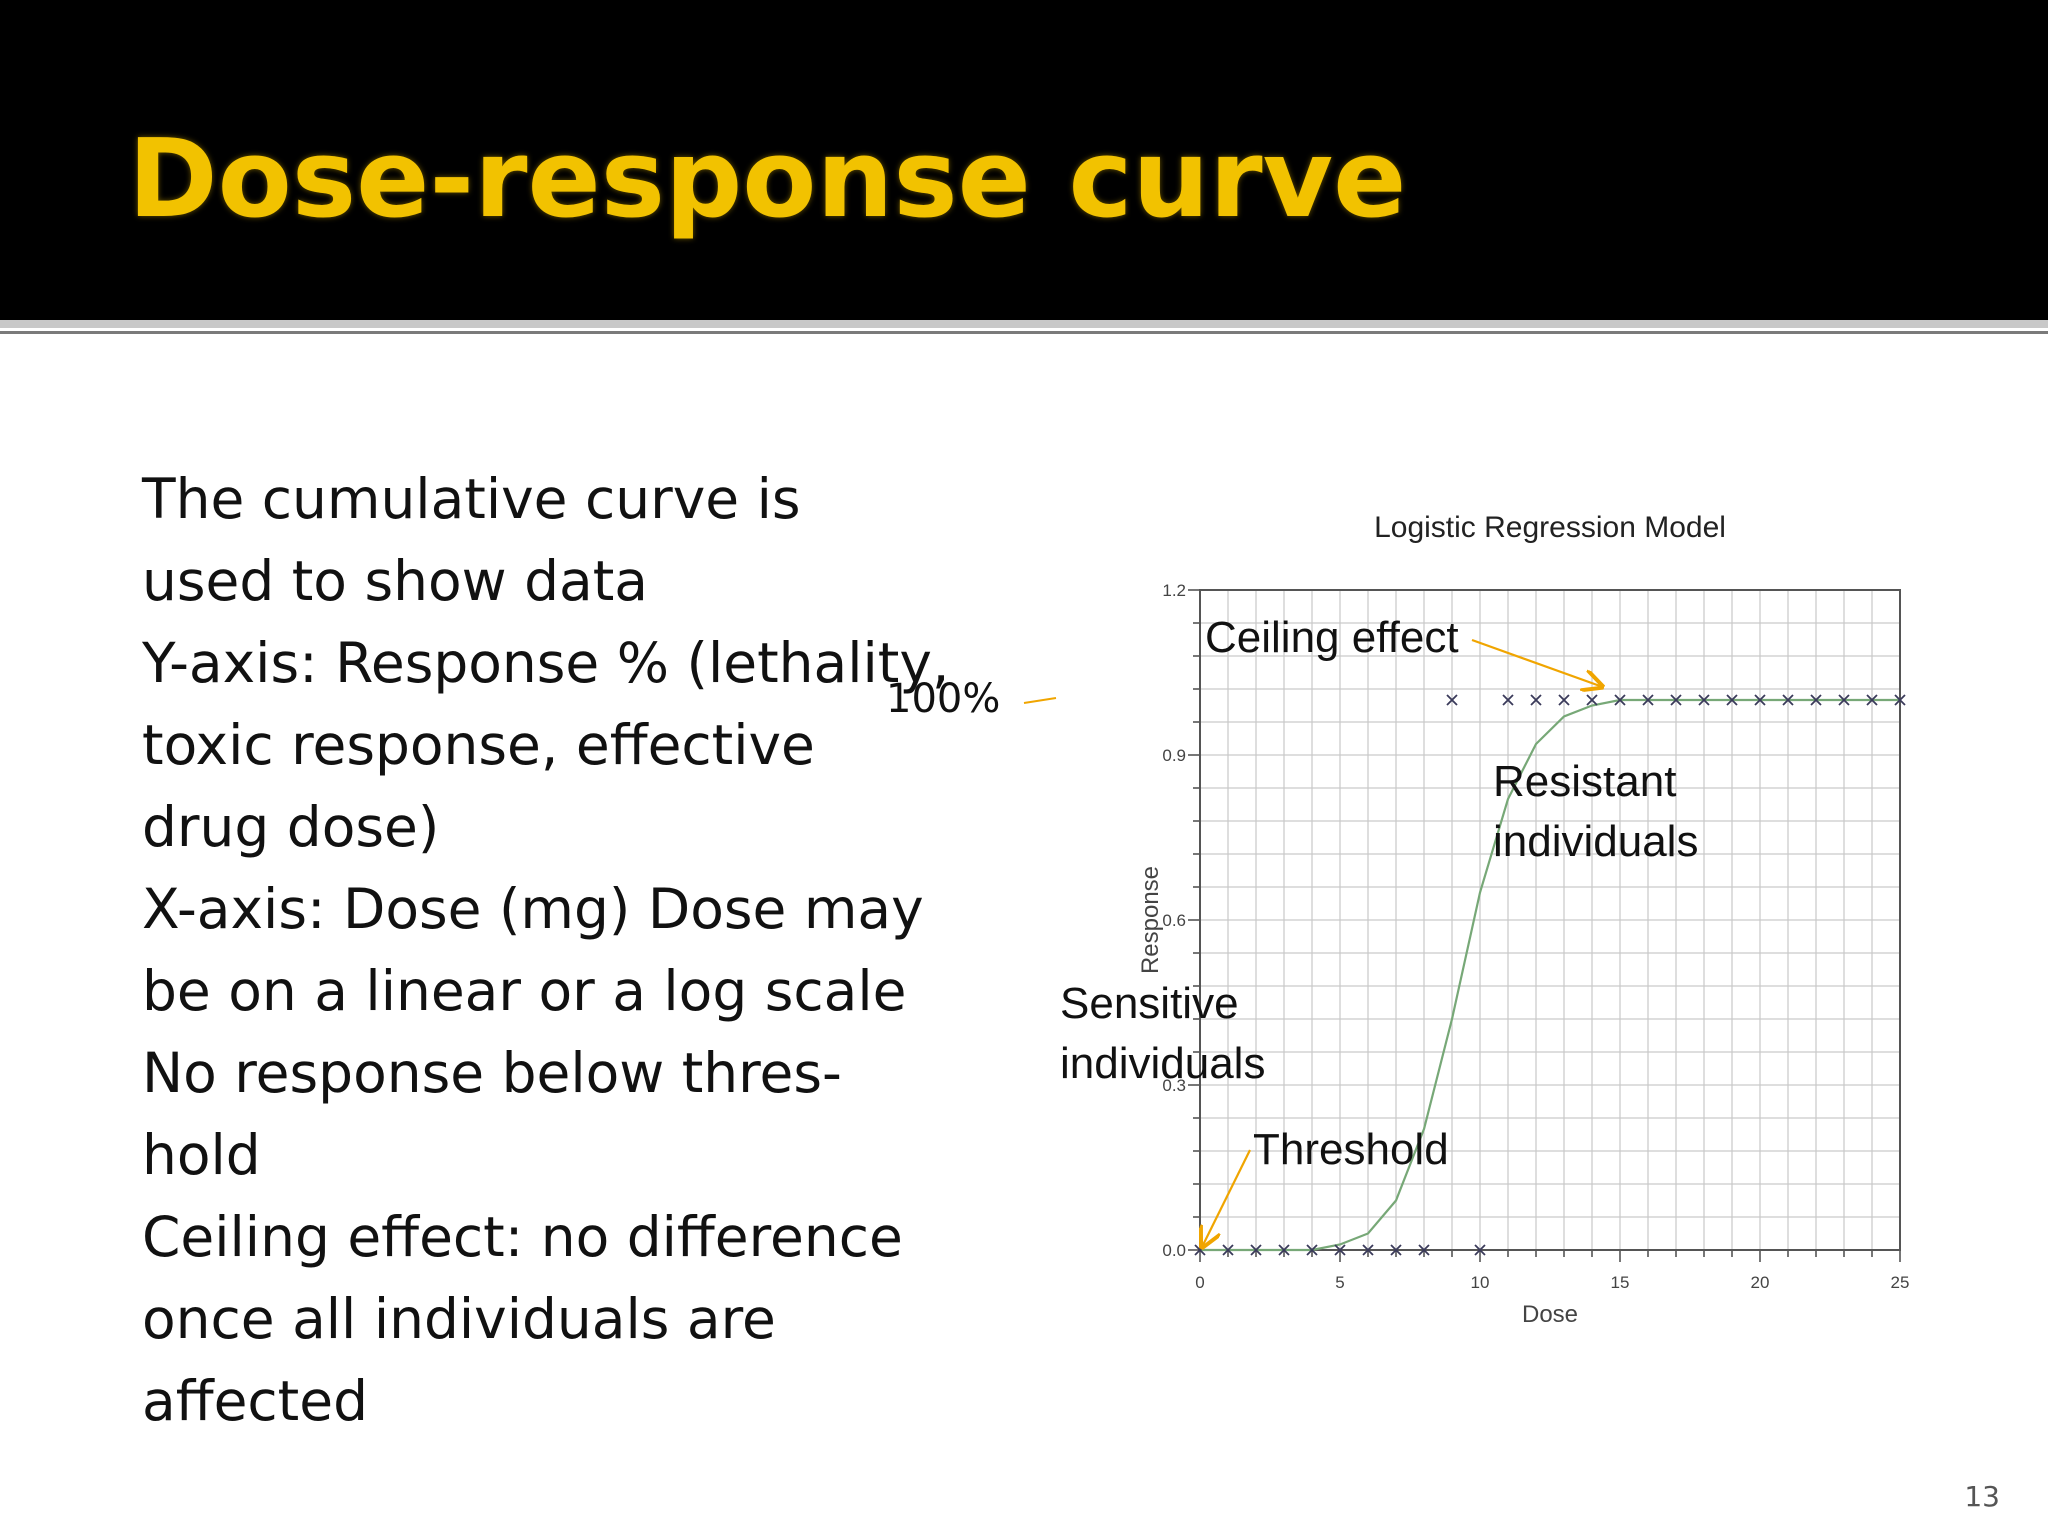  Describe the element at coordinates (1174, 755) in the screenshot. I see `y-tick-label: 0.9` at that location.